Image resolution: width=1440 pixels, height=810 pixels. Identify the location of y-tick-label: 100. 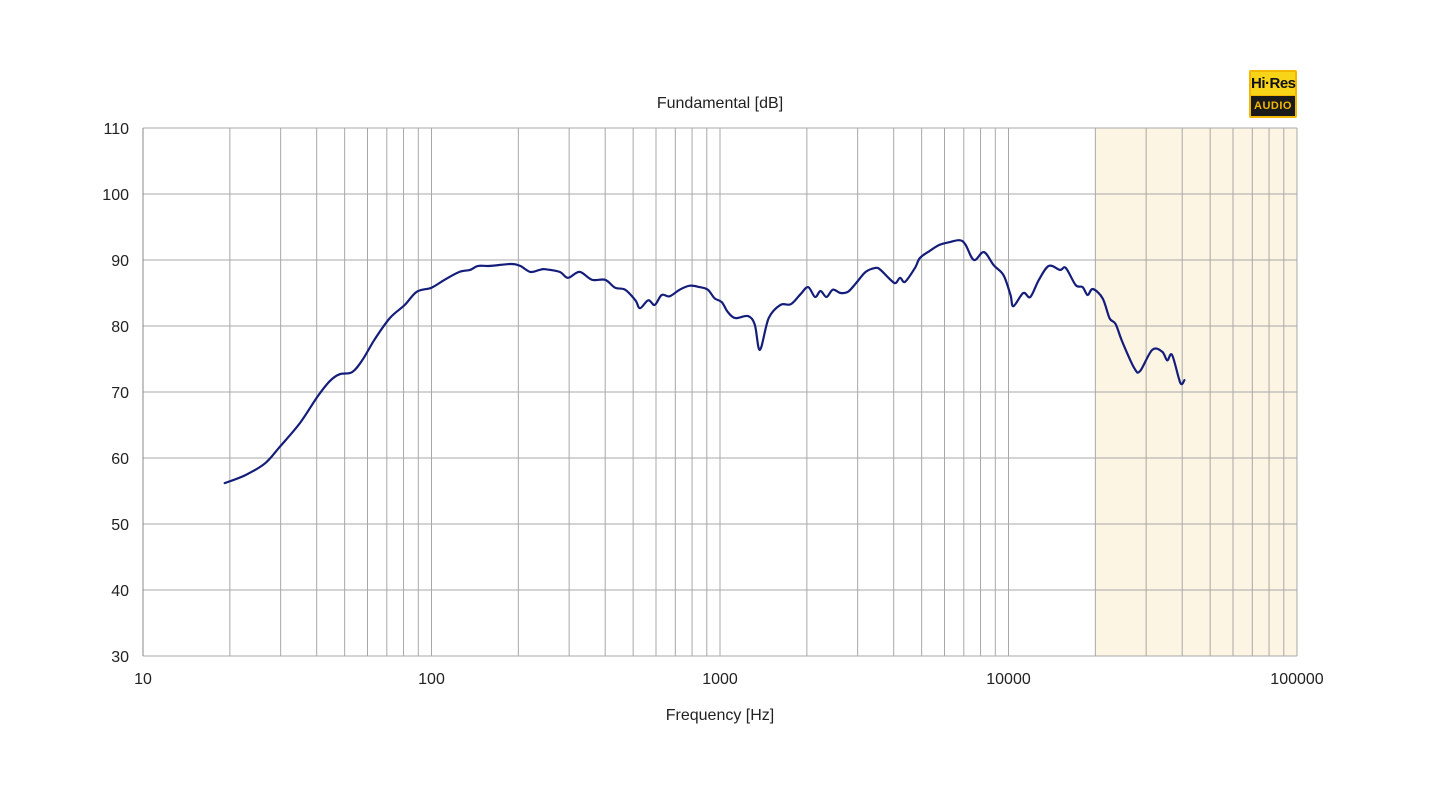
(115, 195).